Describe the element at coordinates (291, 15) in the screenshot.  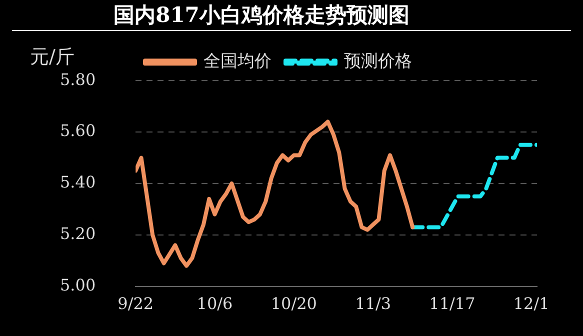
I see `chart-title: 国内817小白鸡价格走势预测图` at that location.